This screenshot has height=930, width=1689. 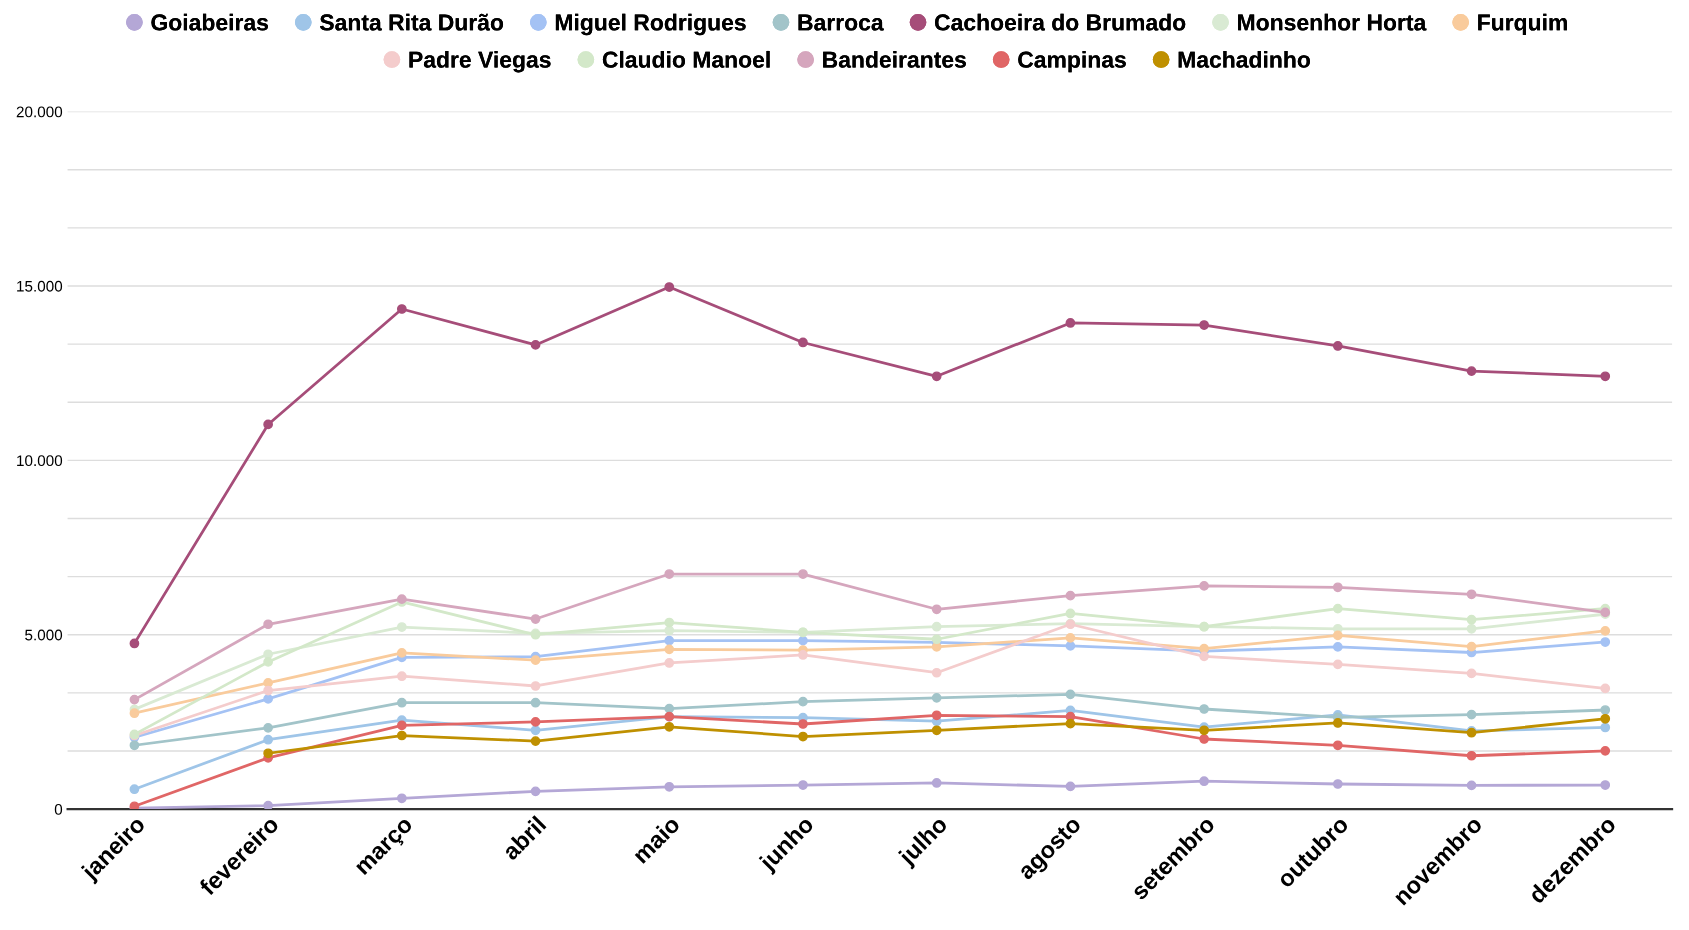 I want to click on legend-label: Padre Viegas, so click(x=480, y=61).